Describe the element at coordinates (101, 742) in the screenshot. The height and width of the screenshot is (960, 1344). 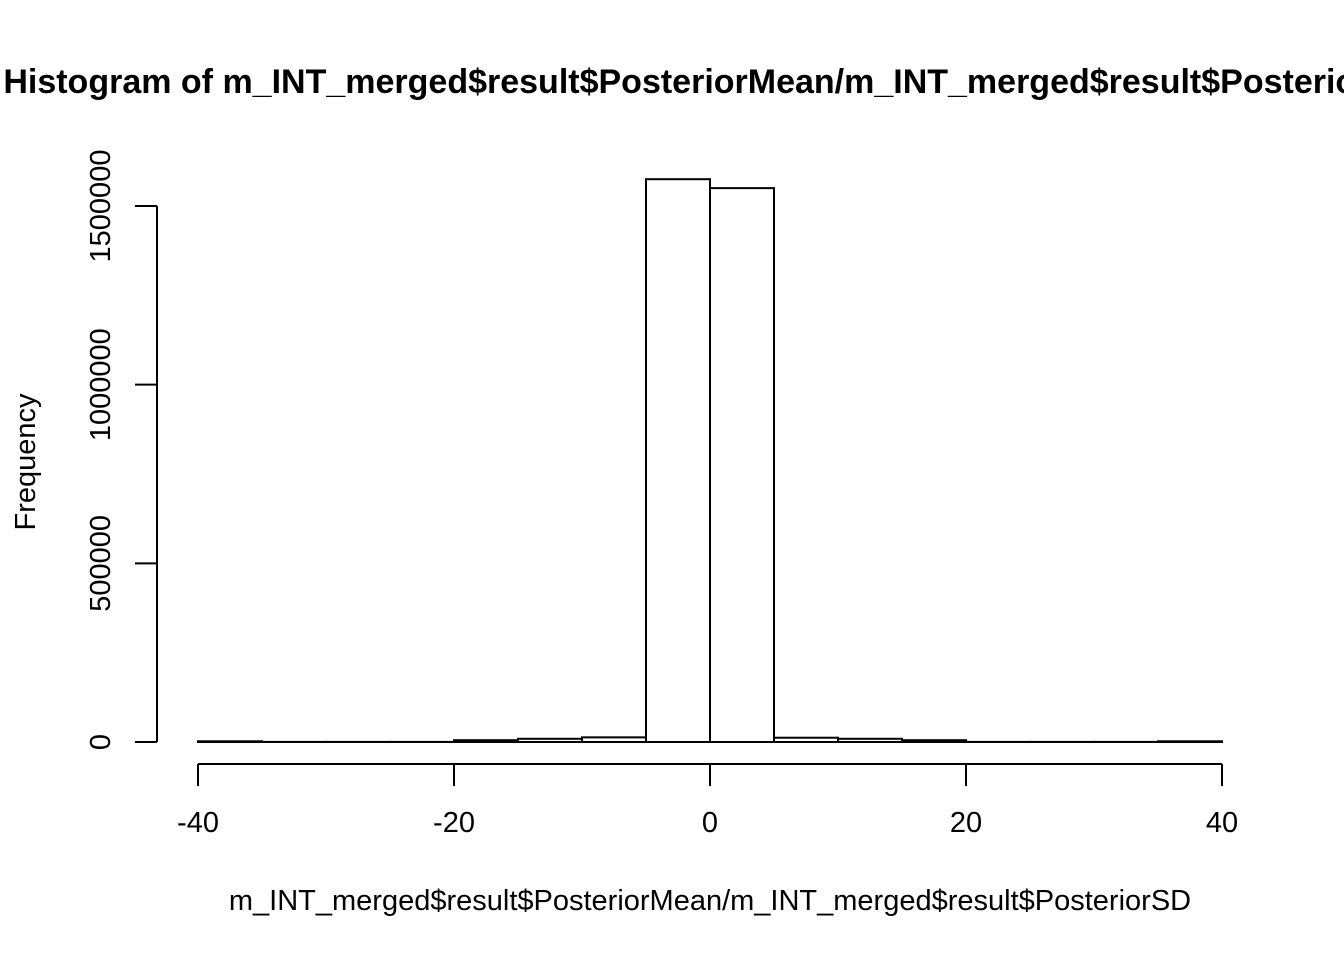
I see `y-tick-label: 0` at that location.